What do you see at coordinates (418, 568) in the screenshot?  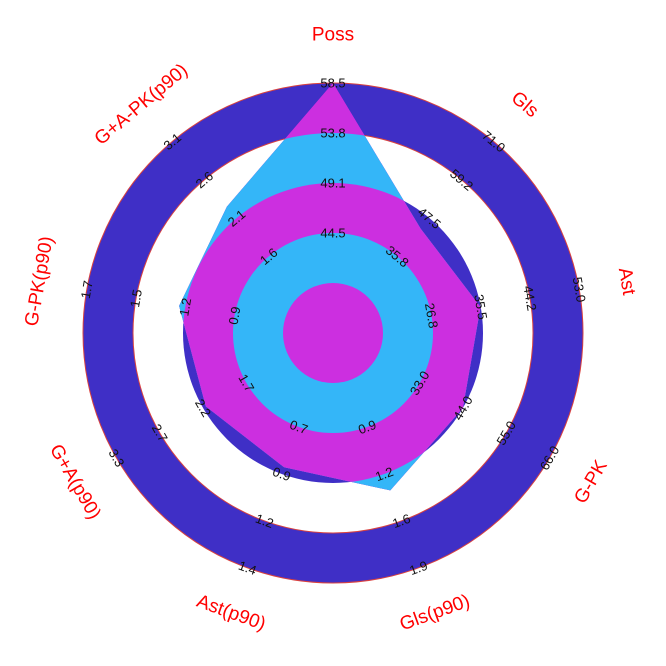 I see `tick-label: 1.9` at bounding box center [418, 568].